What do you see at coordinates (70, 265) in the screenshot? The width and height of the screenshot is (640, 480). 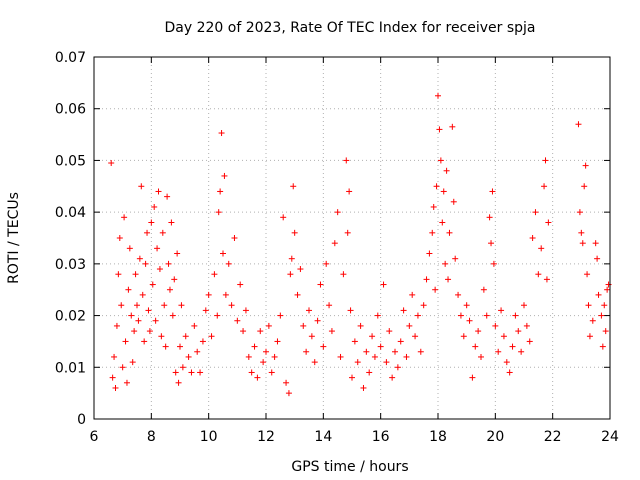 I see `y-tick-label: 0.03` at bounding box center [70, 265].